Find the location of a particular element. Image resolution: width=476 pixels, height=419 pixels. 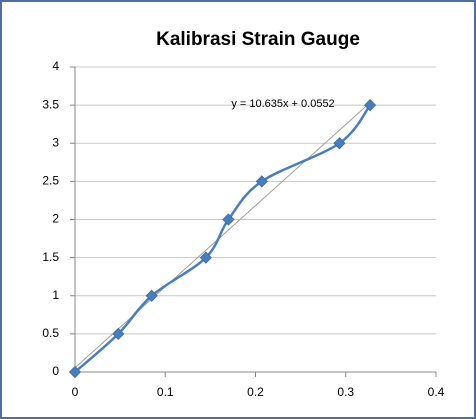

x-tick-label: 0 is located at coordinates (75, 392).